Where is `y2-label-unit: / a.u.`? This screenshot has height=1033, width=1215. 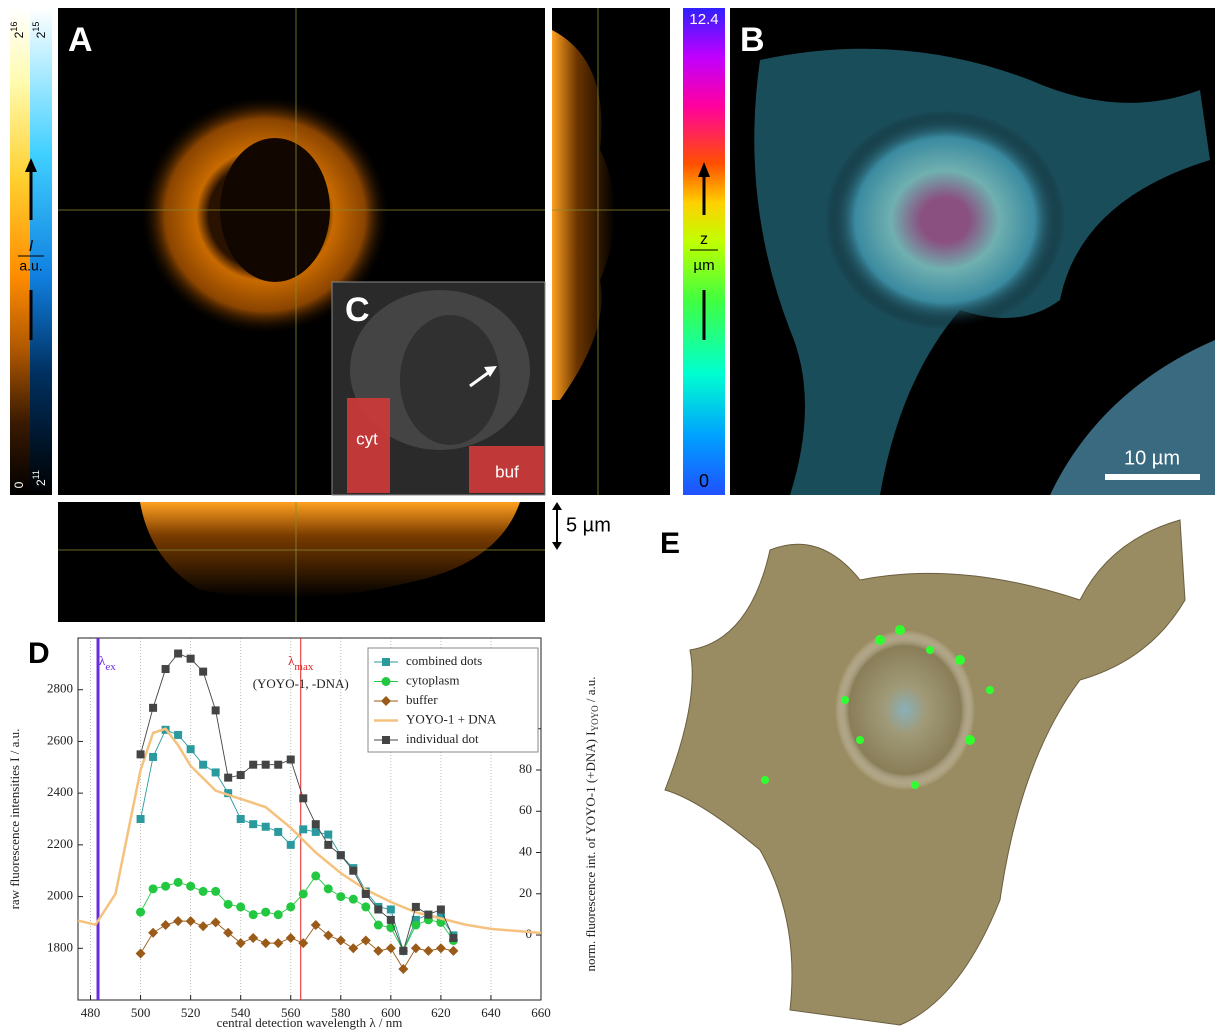
y2-label-unit: / a.u. is located at coordinates (590, 691).